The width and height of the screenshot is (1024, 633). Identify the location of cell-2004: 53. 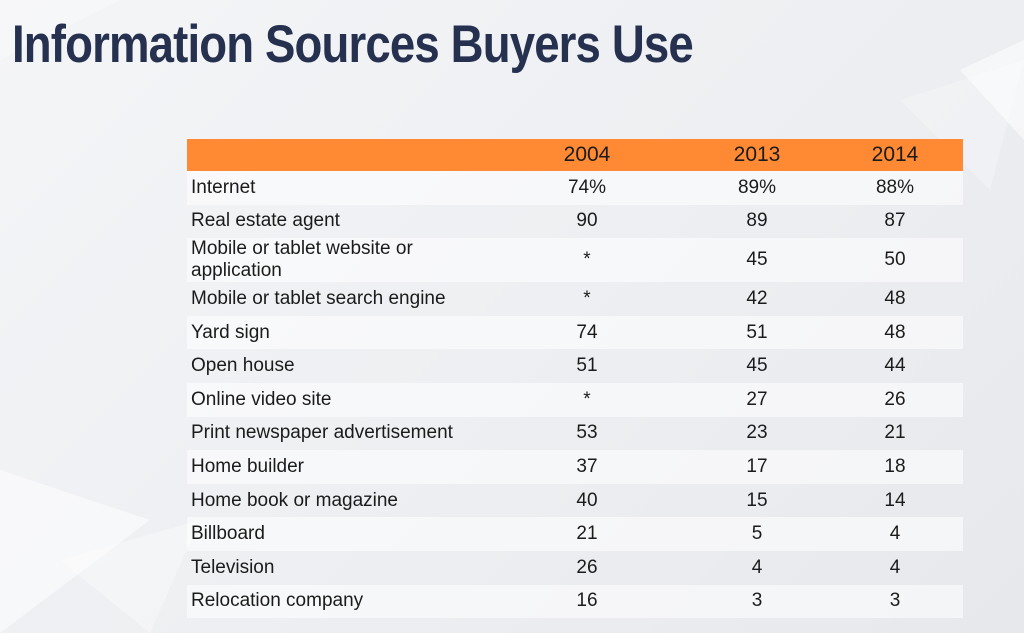
(587, 433).